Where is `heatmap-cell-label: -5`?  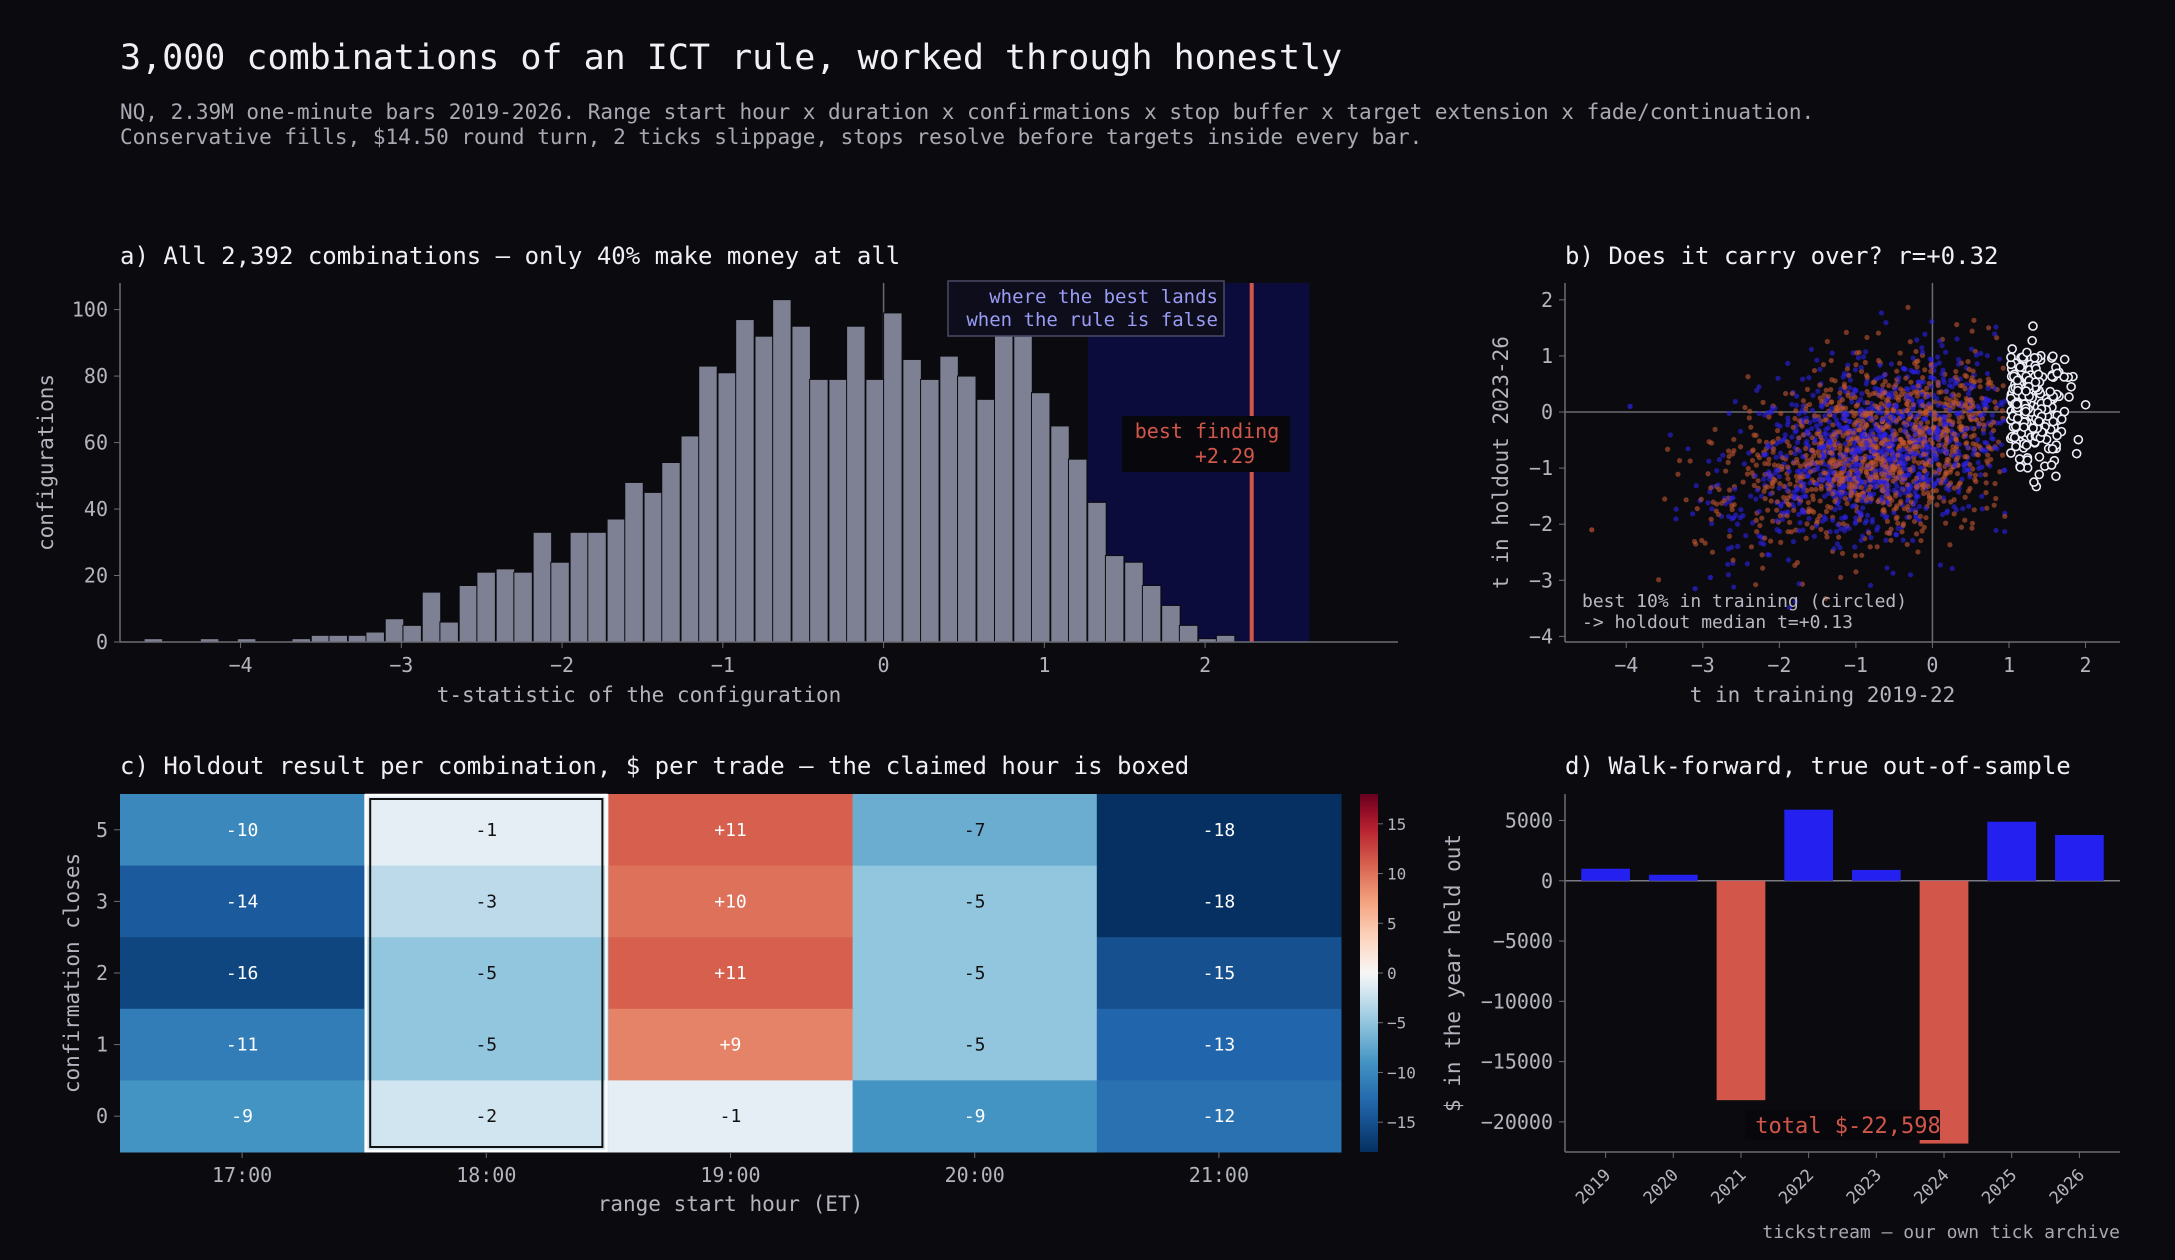 heatmap-cell-label: -5 is located at coordinates (486, 1045).